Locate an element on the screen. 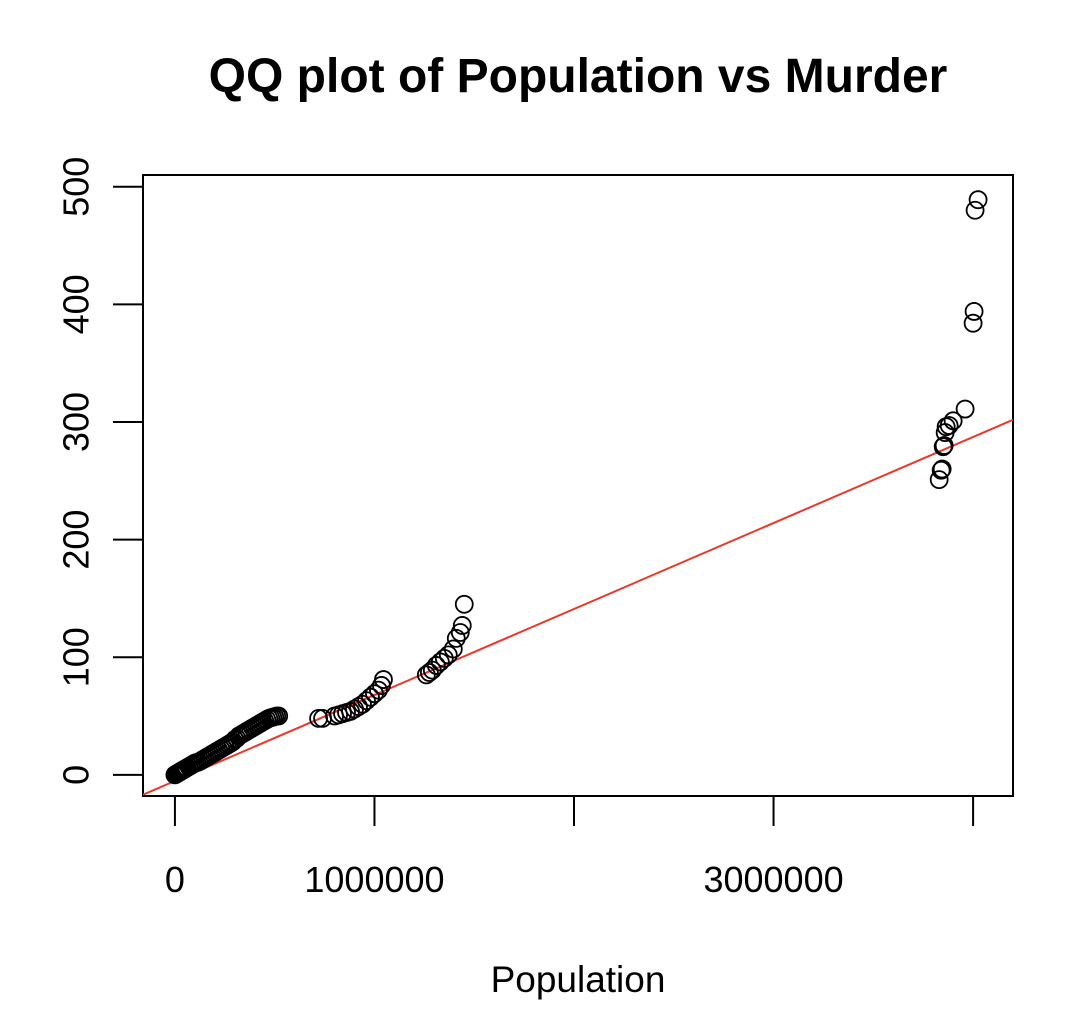  y-axis: 0 100 200 300 400 500 is located at coordinates (100, 471).